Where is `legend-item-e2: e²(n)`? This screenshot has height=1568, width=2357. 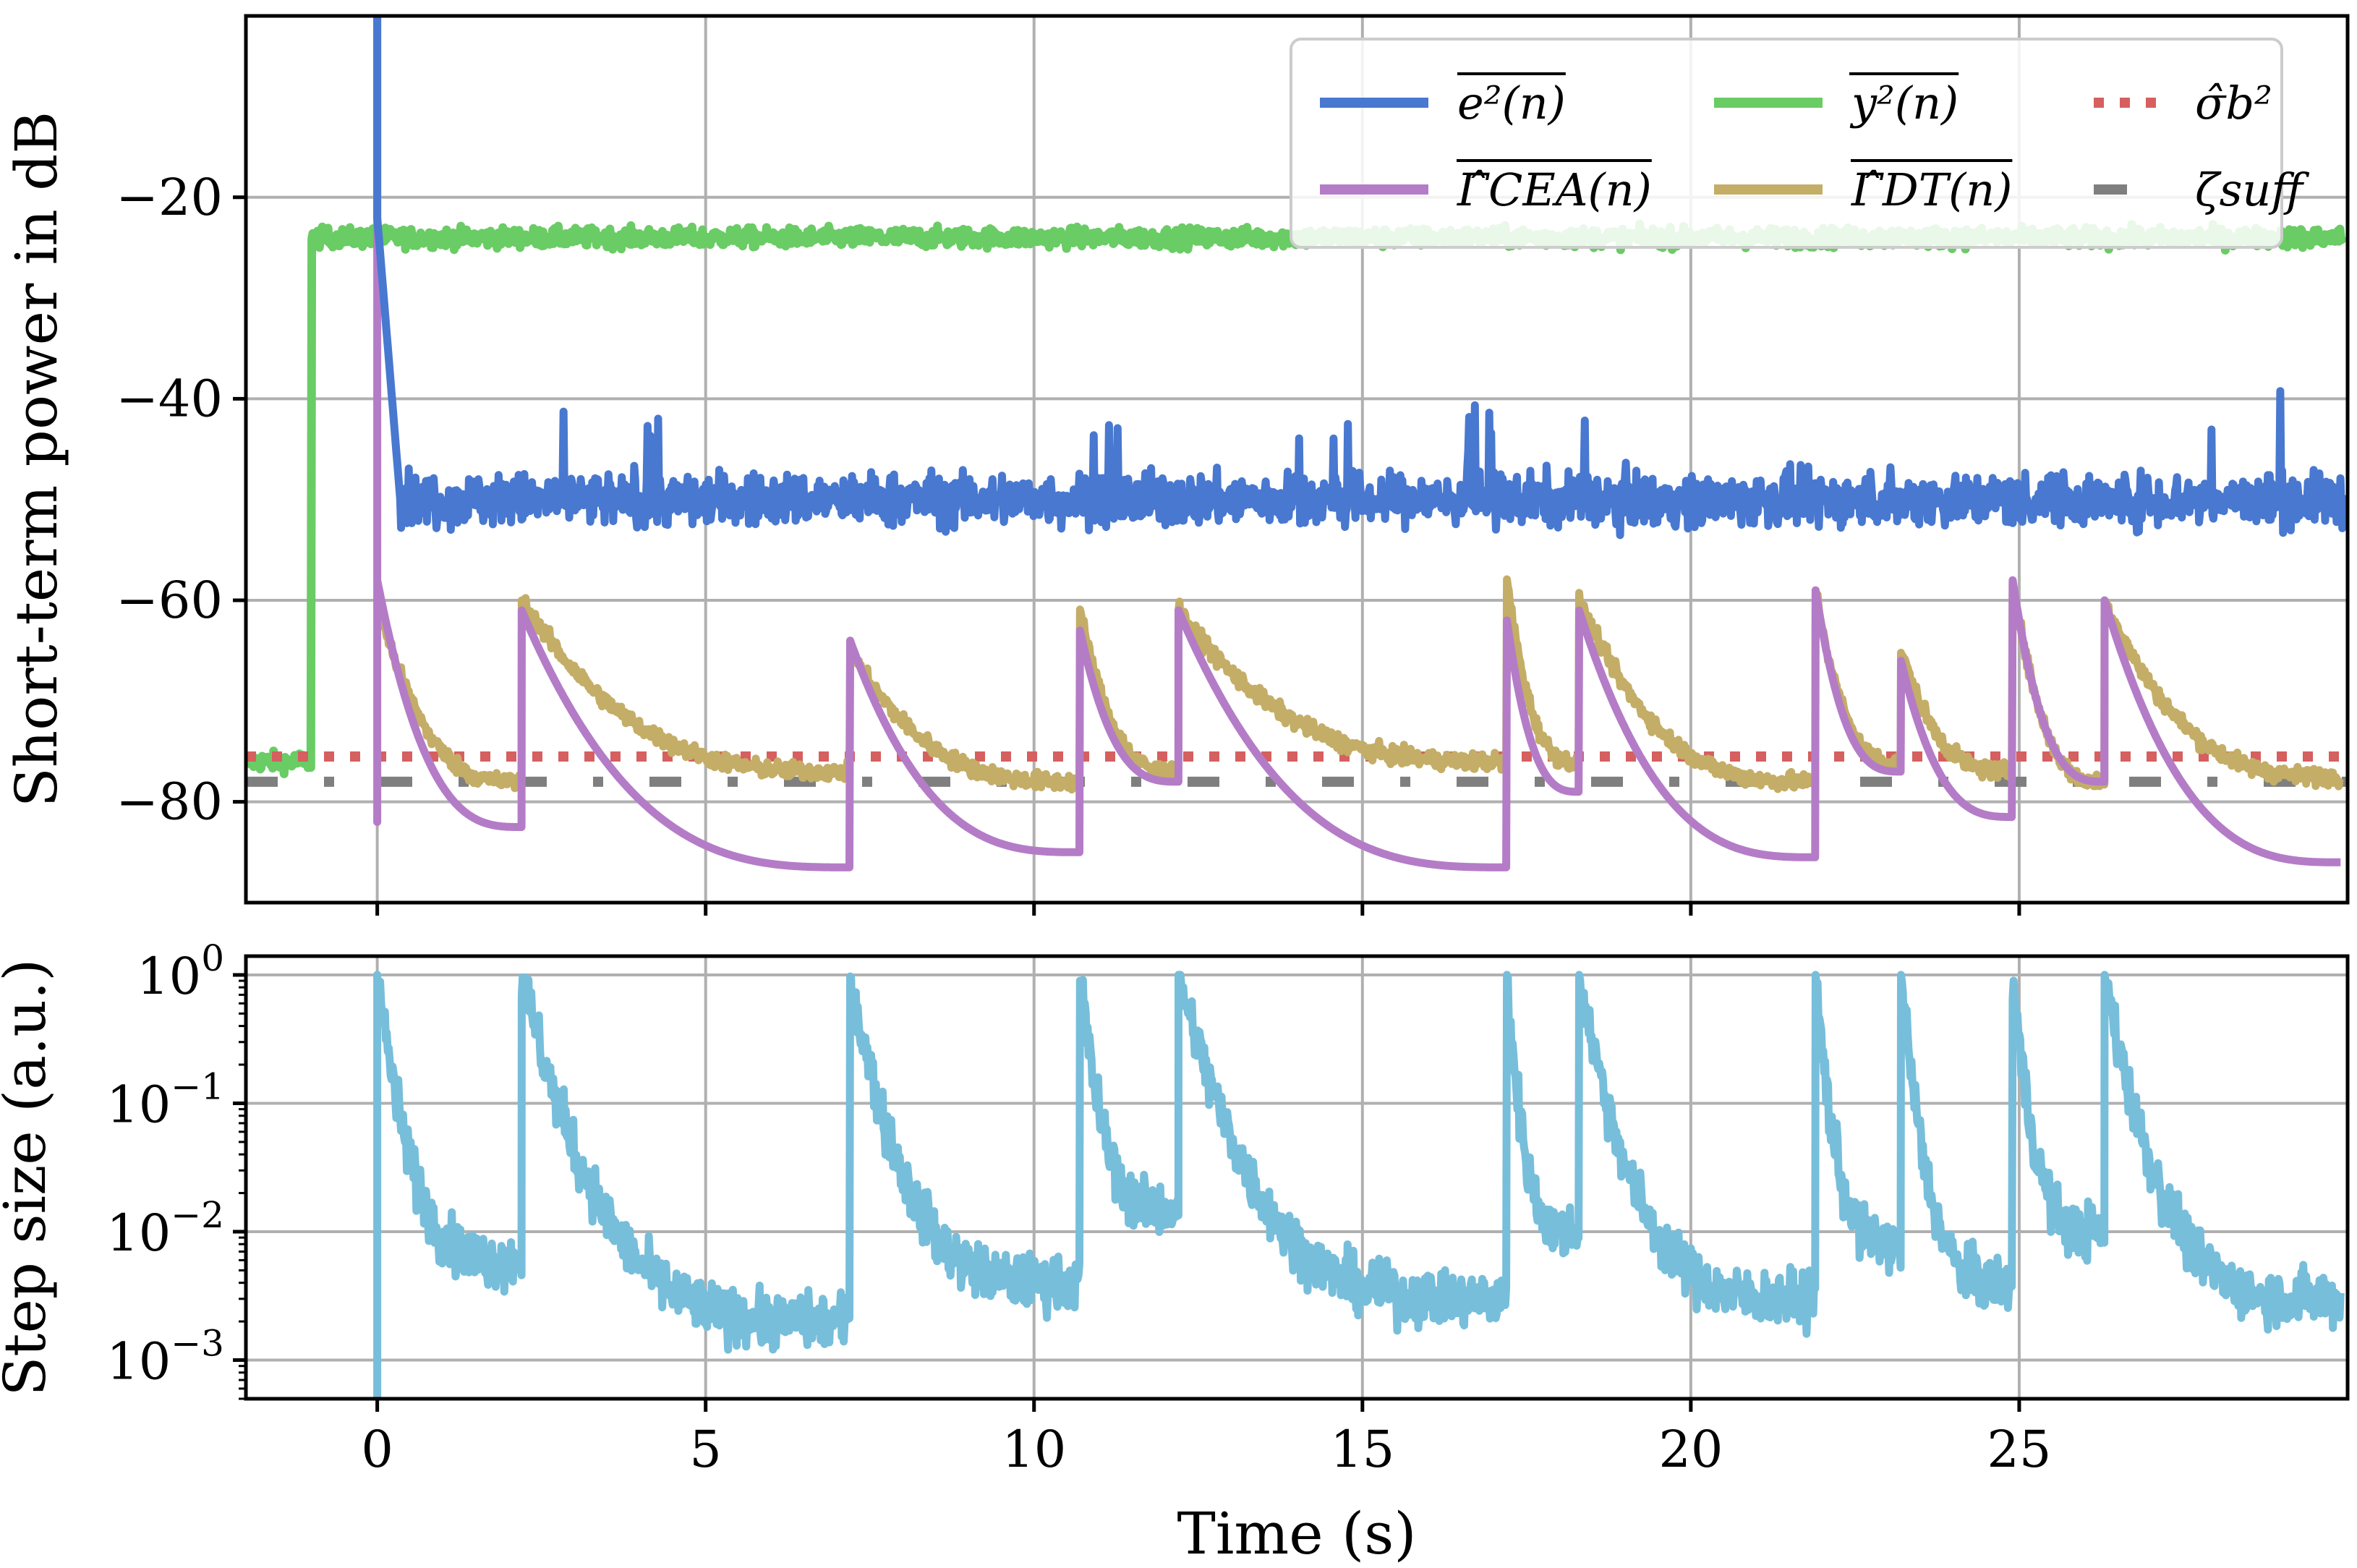
legend-item-e2: e²(n) is located at coordinates (1443, 100).